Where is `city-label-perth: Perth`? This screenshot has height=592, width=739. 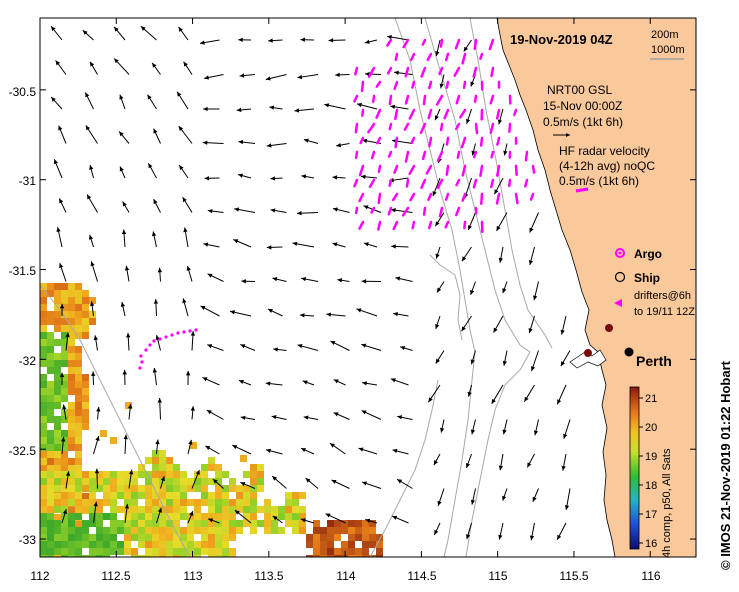
city-label-perth: Perth is located at coordinates (654, 361).